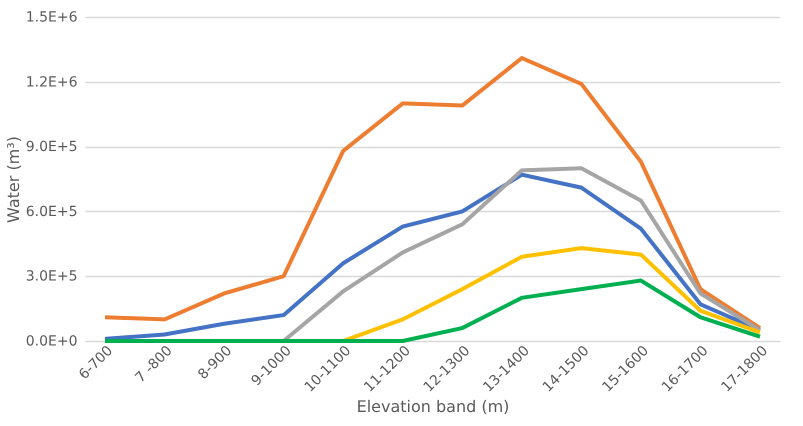 Image resolution: width=803 pixels, height=426 pixels. Describe the element at coordinates (52, 147) in the screenshot. I see `y-tick-label: 9.0E+5` at that location.